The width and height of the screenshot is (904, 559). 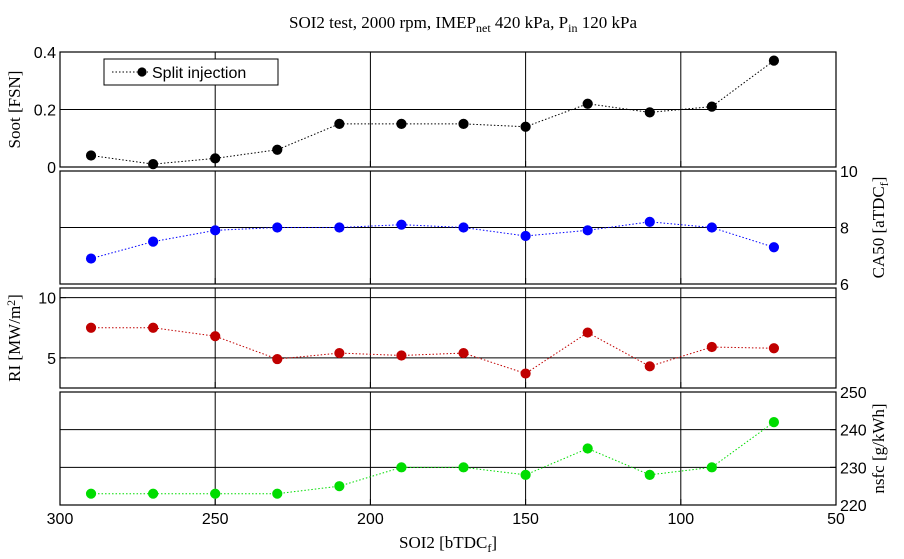 I want to click on x-tick-label: 200, so click(x=370, y=519).